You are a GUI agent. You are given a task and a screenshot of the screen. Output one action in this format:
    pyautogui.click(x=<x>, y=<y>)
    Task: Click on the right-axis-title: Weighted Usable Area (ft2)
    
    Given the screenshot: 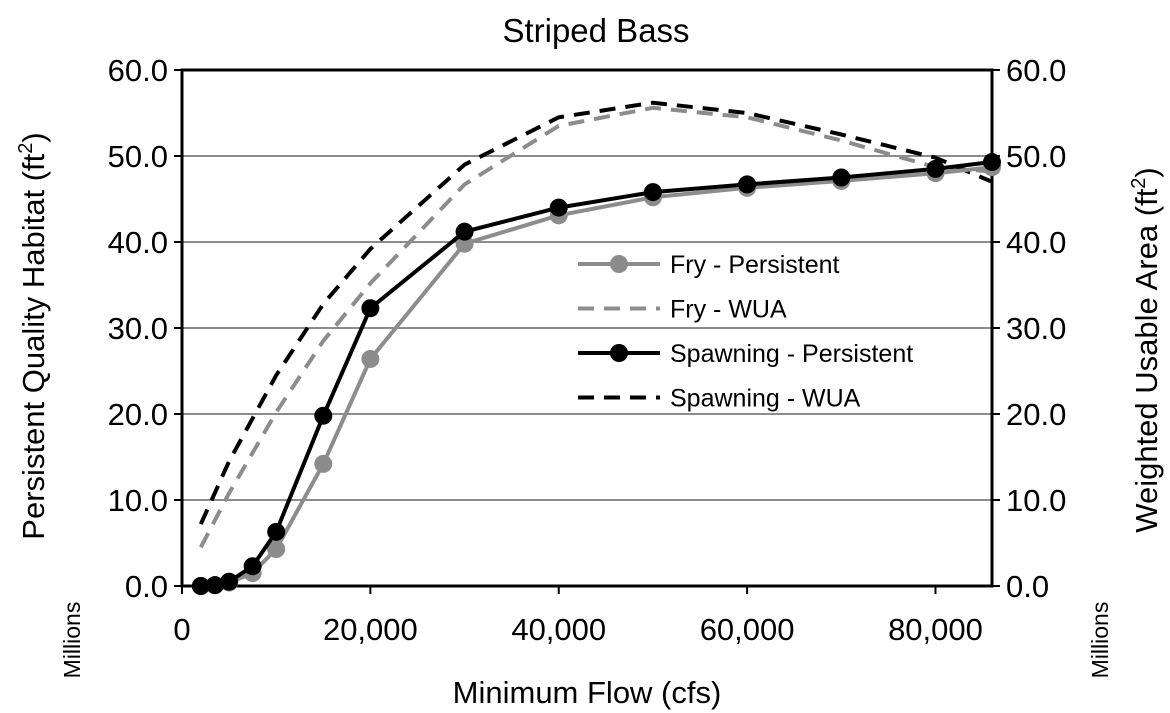 What is the action you would take?
    pyautogui.click(x=1146, y=350)
    